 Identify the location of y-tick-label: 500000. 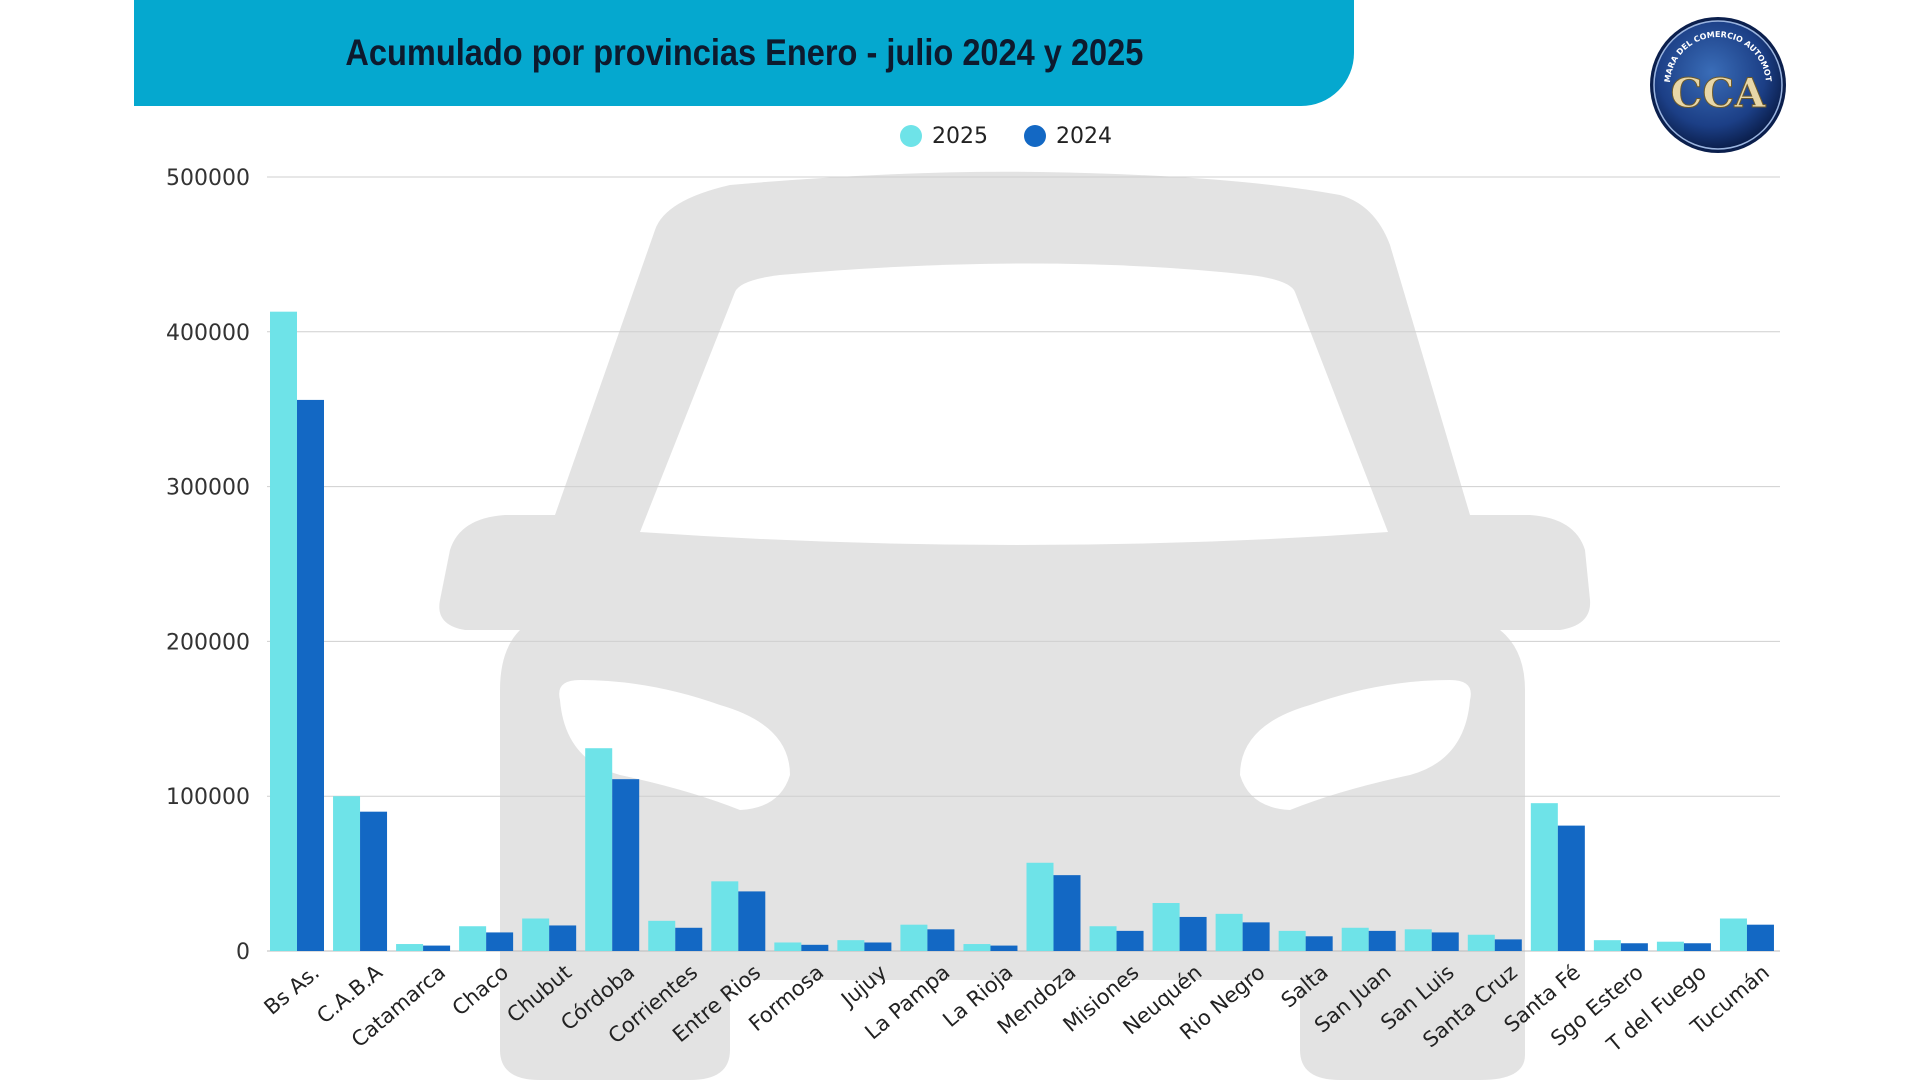
(208, 178).